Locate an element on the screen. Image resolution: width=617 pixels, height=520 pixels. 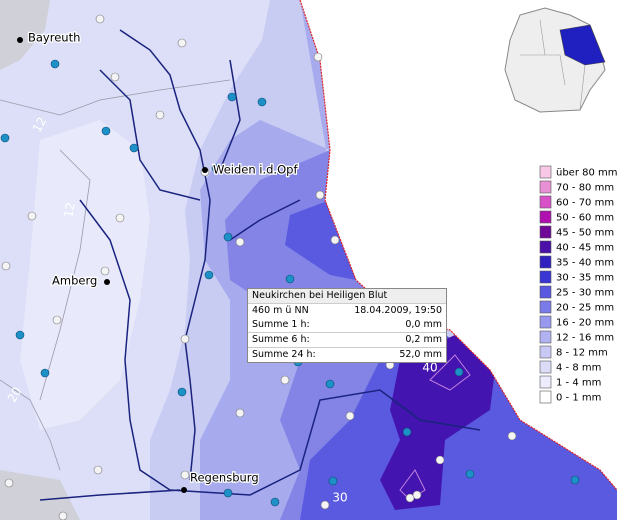
legend-label: 16 - 20 mm is located at coordinates (585, 323).